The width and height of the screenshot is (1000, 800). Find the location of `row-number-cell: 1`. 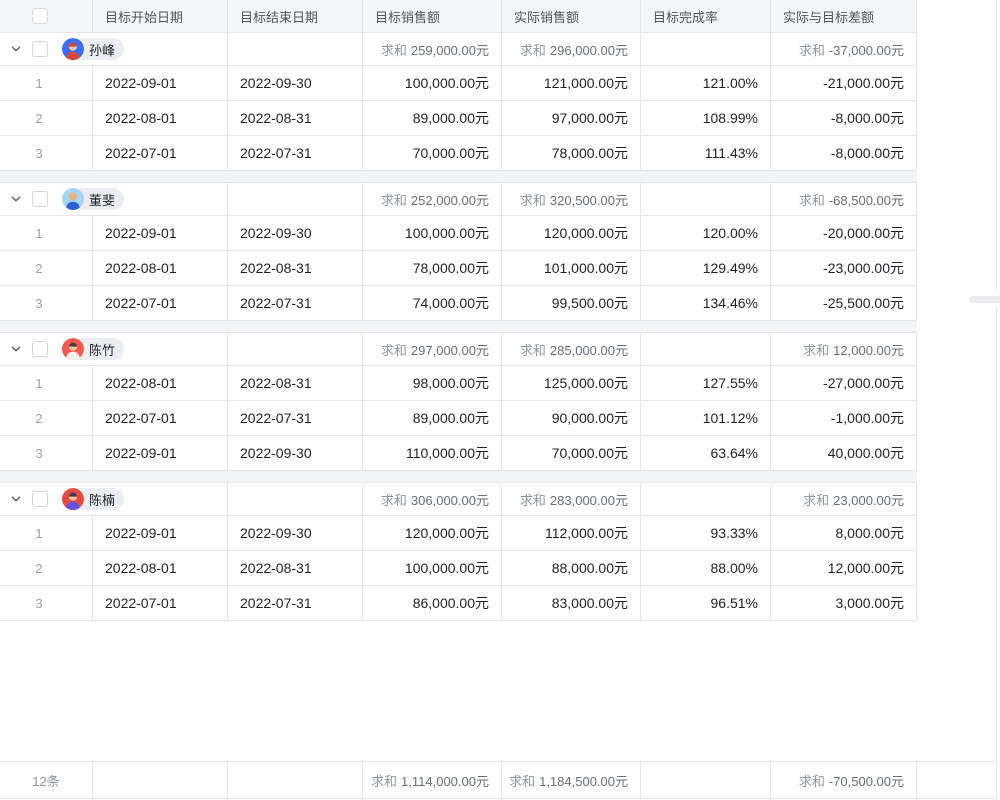

row-number-cell: 1 is located at coordinates (46, 83).